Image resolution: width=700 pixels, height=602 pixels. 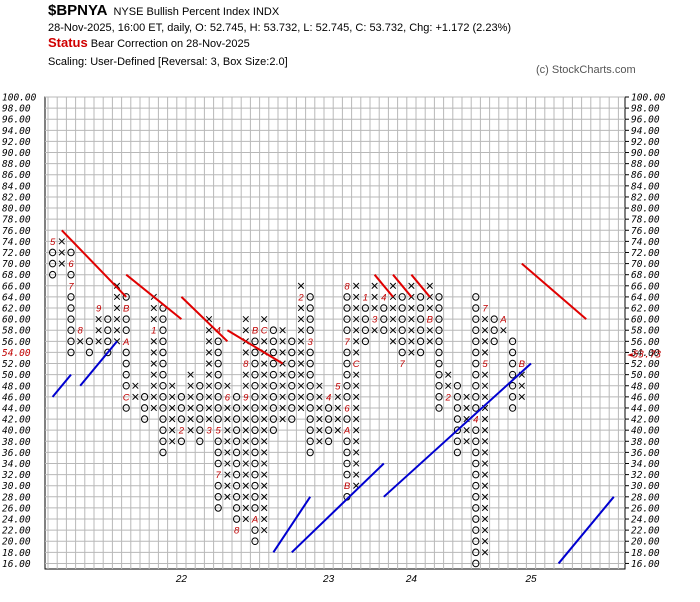 I want to click on y-tick-label-left: 60.00, so click(x=16, y=320).